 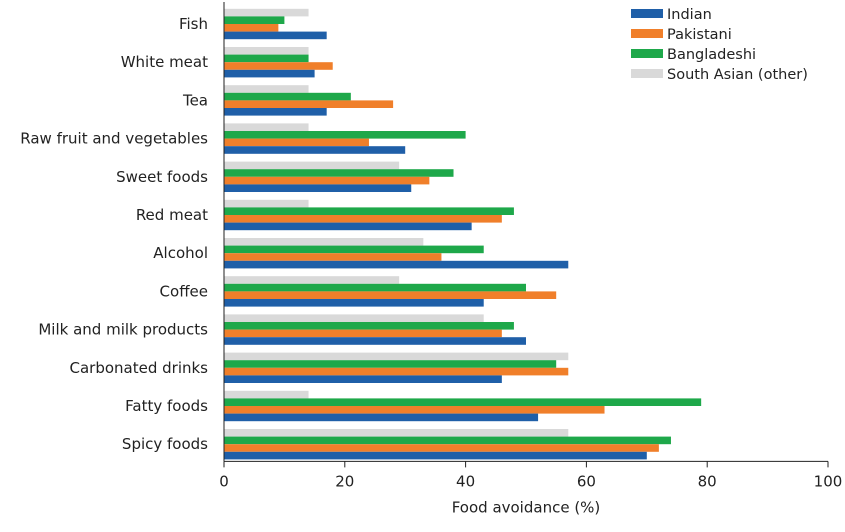 What do you see at coordinates (354, 303) in the screenshot?
I see `bar-indian-coffee` at bounding box center [354, 303].